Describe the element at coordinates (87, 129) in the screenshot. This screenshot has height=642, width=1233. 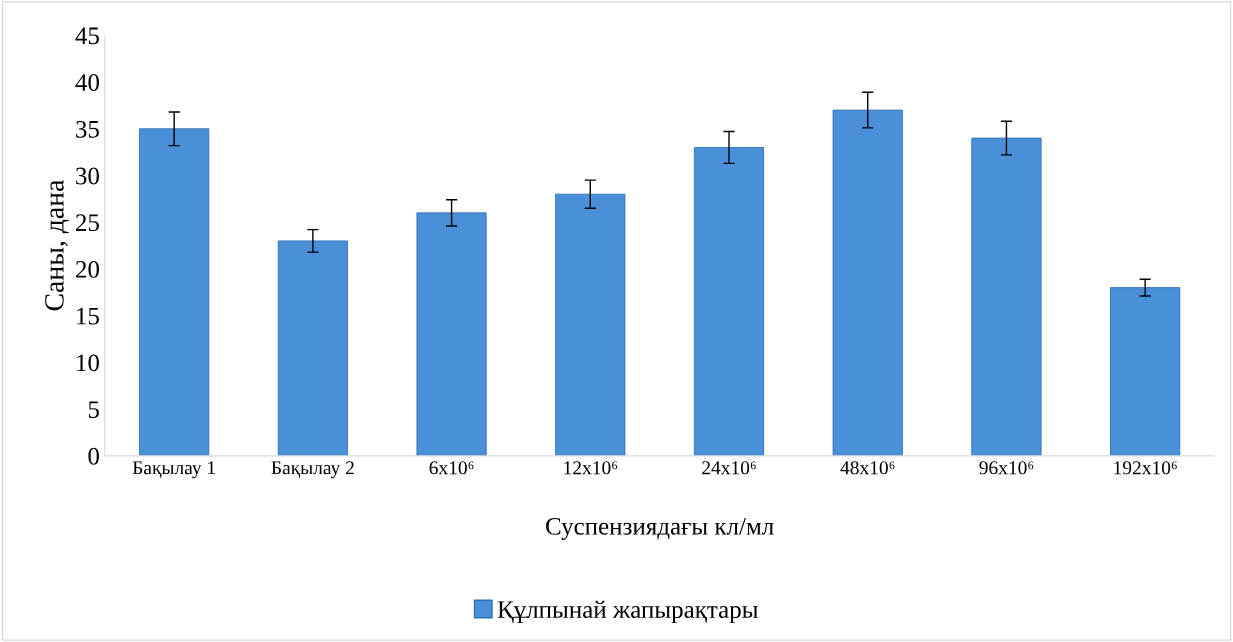
I see `y-tick-label: 35` at that location.